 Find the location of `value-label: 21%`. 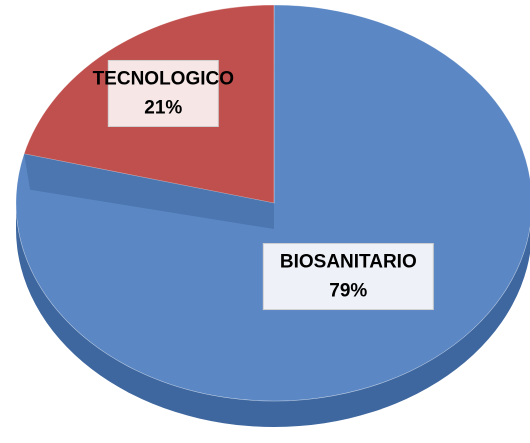

value-label: 21% is located at coordinates (163, 108).